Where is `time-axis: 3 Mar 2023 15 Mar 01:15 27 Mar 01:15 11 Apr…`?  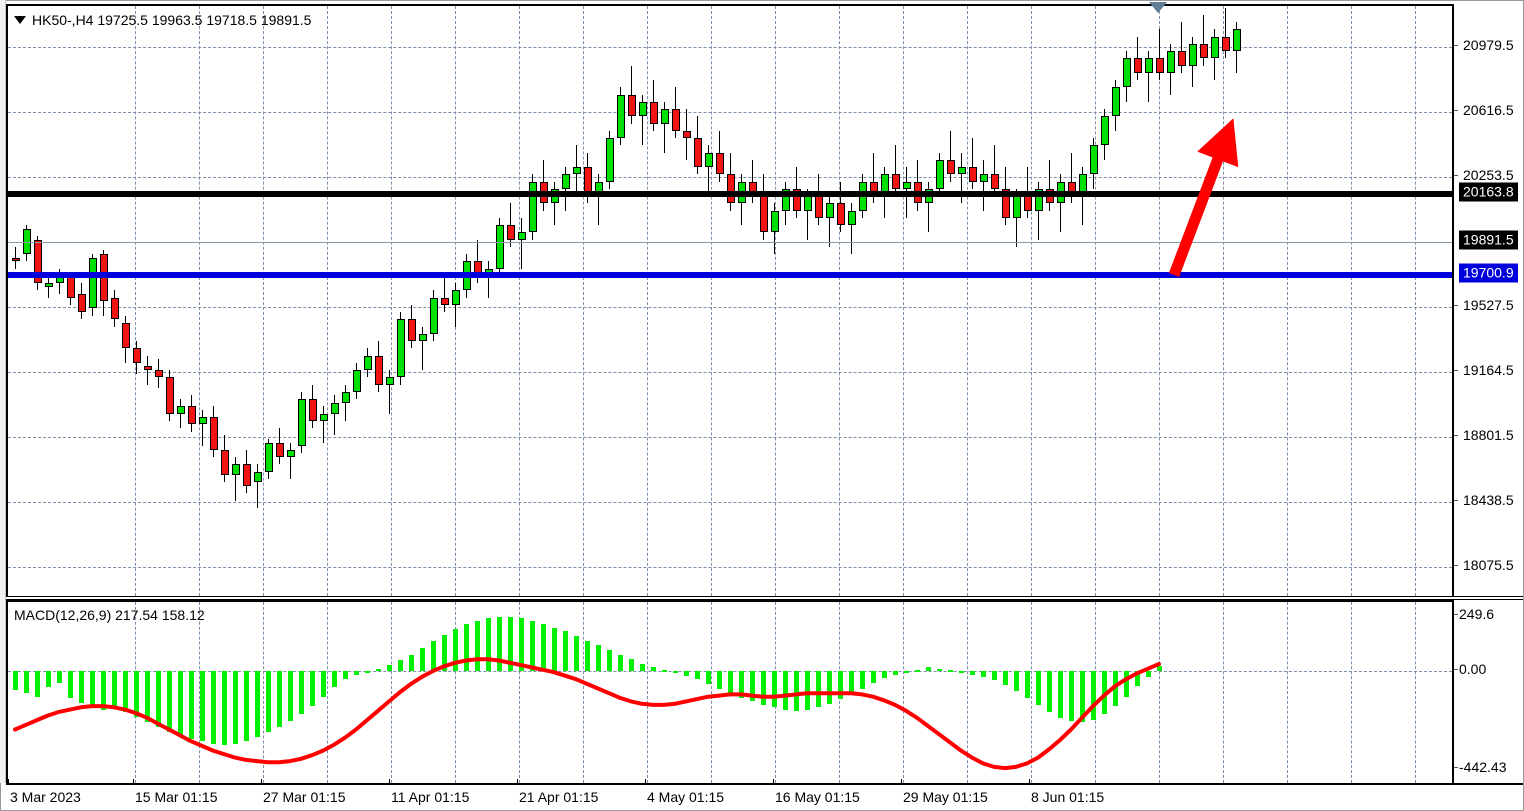
time-axis: 3 Mar 2023 15 Mar 01:15 27 Mar 01:15 11 Apr… is located at coordinates (764, 794).